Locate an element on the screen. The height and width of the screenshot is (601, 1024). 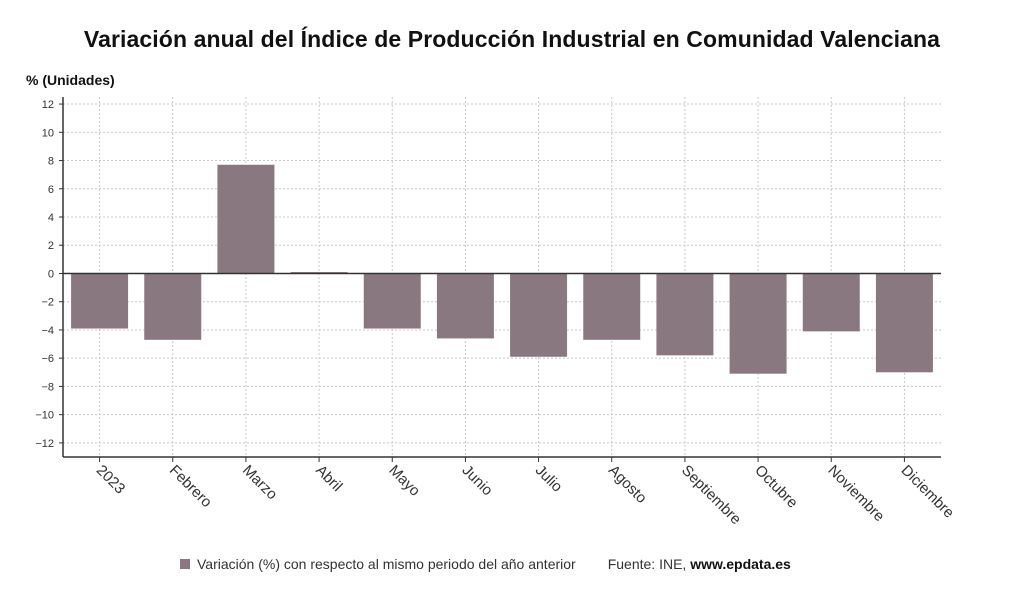
y-tick-label: 6 is located at coordinates (51, 190).